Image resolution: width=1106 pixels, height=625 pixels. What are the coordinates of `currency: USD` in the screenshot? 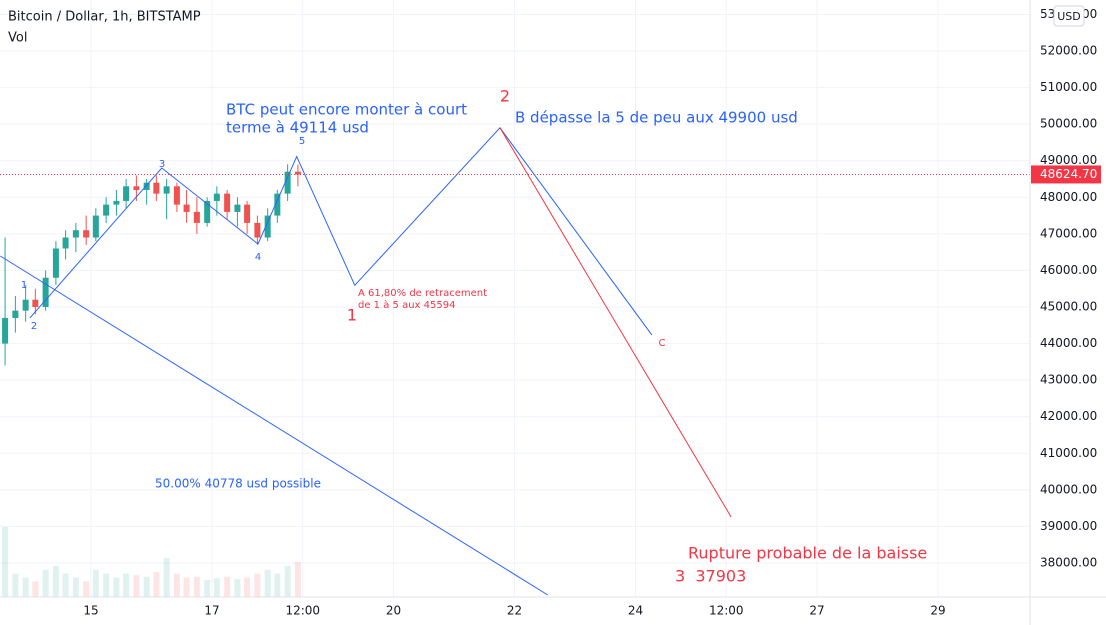 It's located at (1069, 16).